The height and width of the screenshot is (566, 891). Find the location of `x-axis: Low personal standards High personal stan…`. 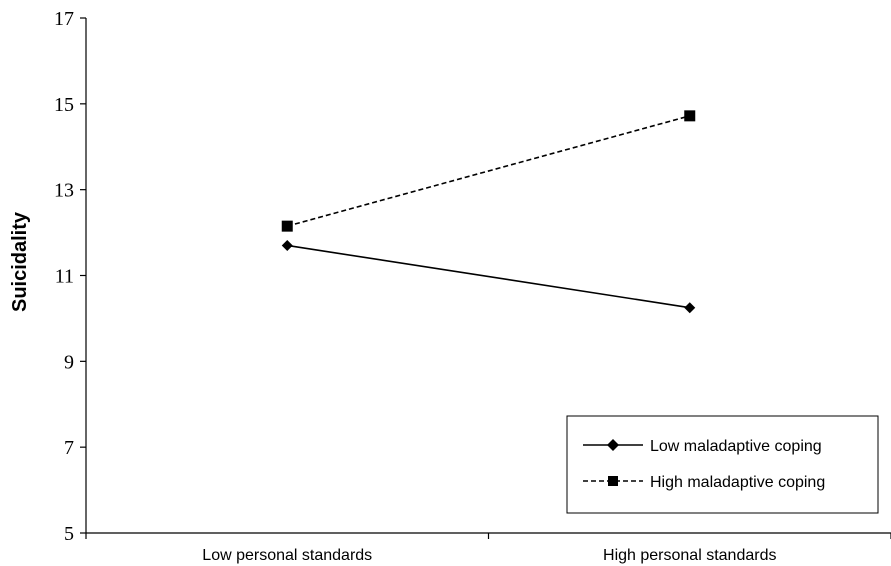

x-axis: Low personal standards High personal stan… is located at coordinates (488, 548).